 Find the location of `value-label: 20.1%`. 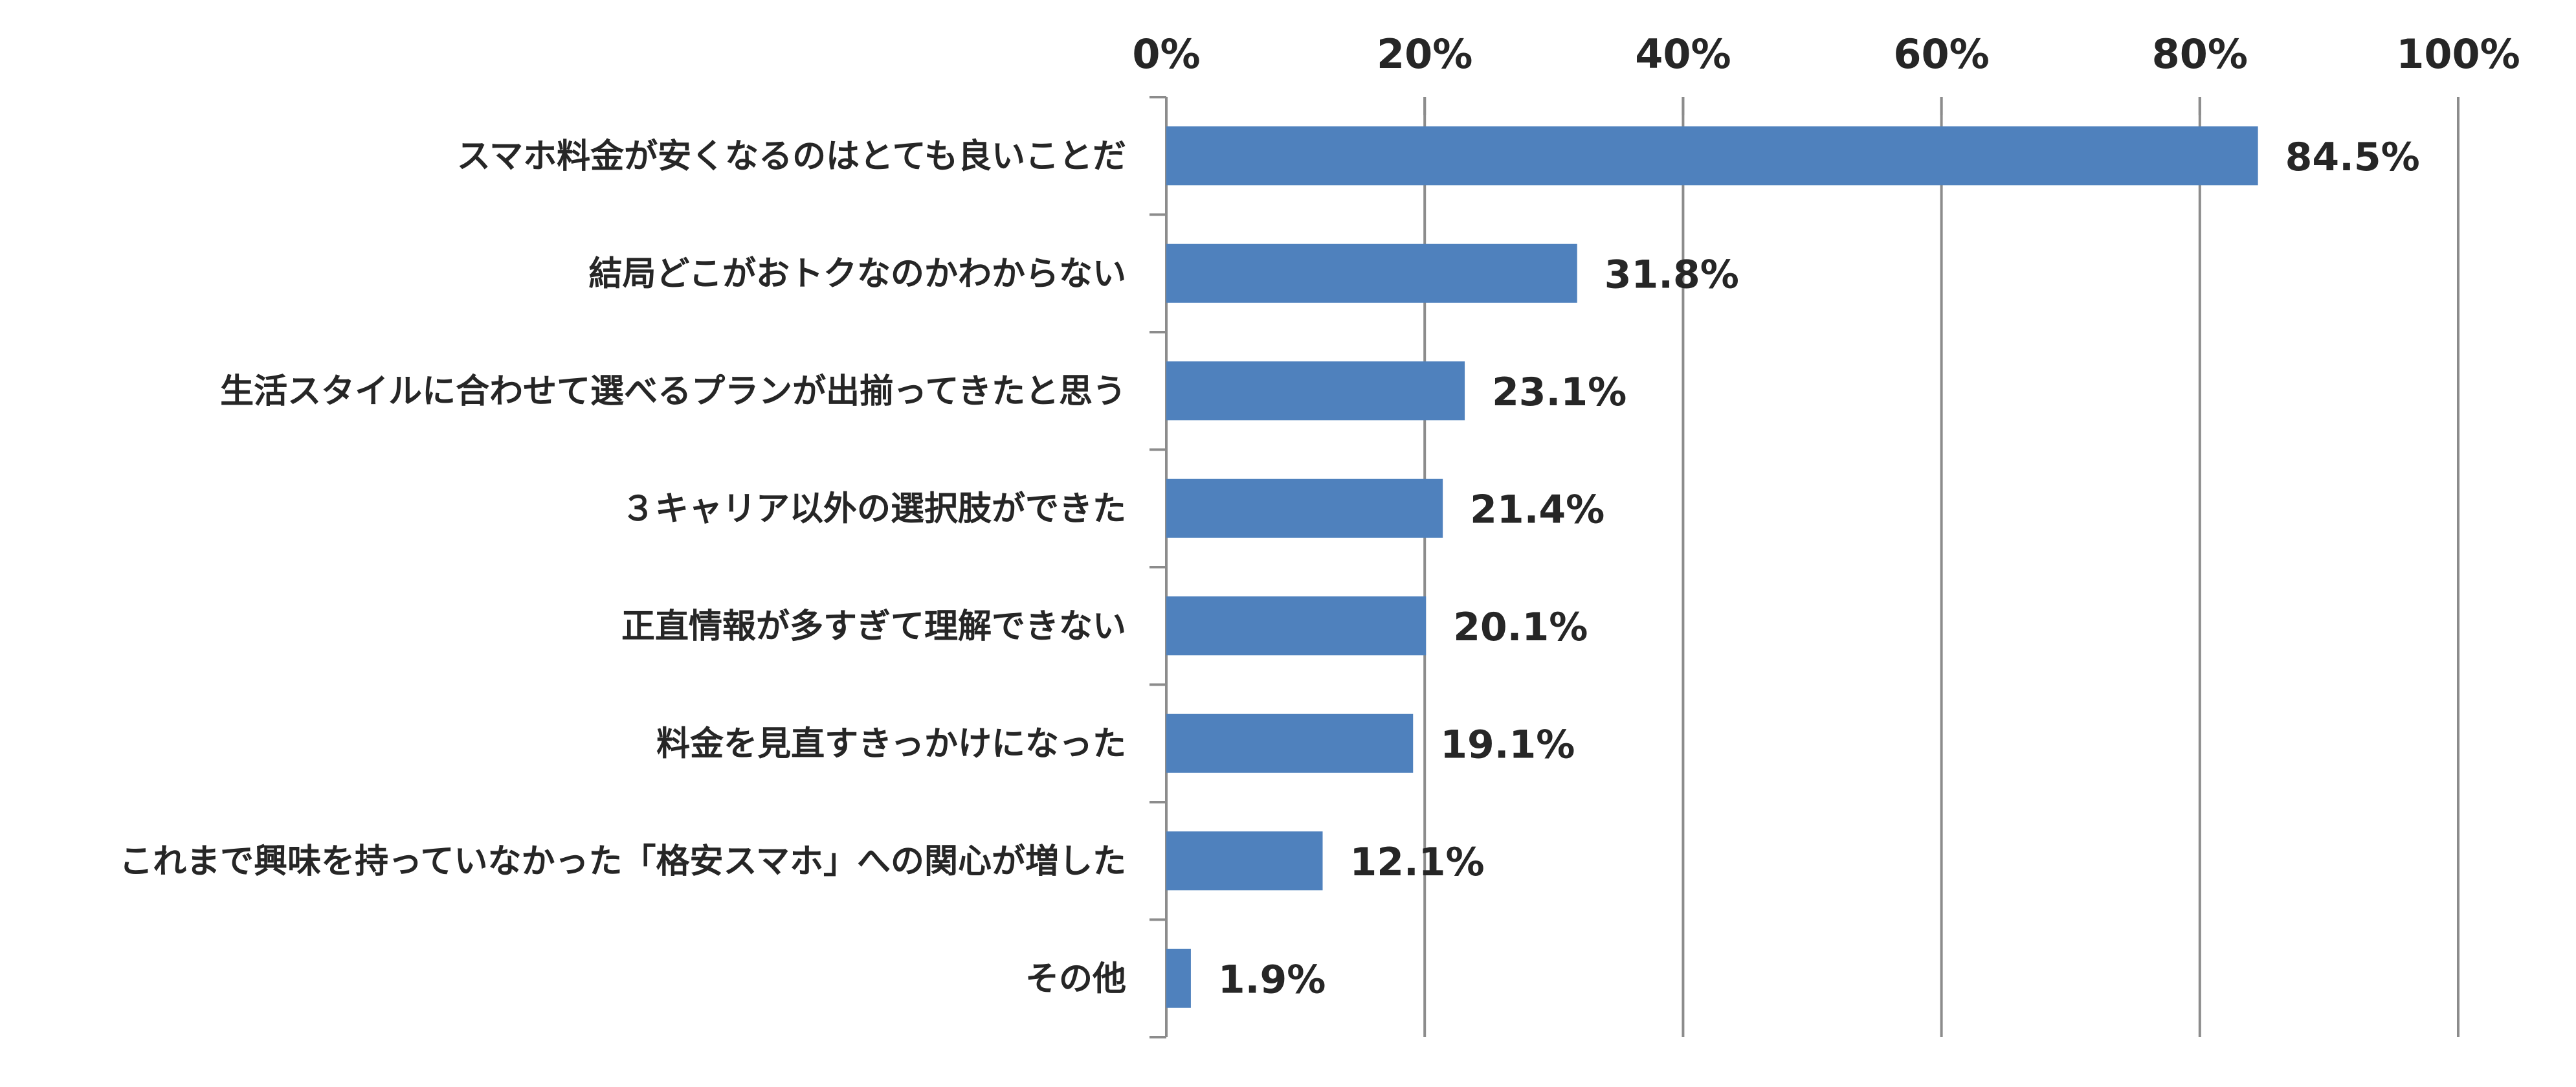

value-label: 20.1% is located at coordinates (1520, 627).